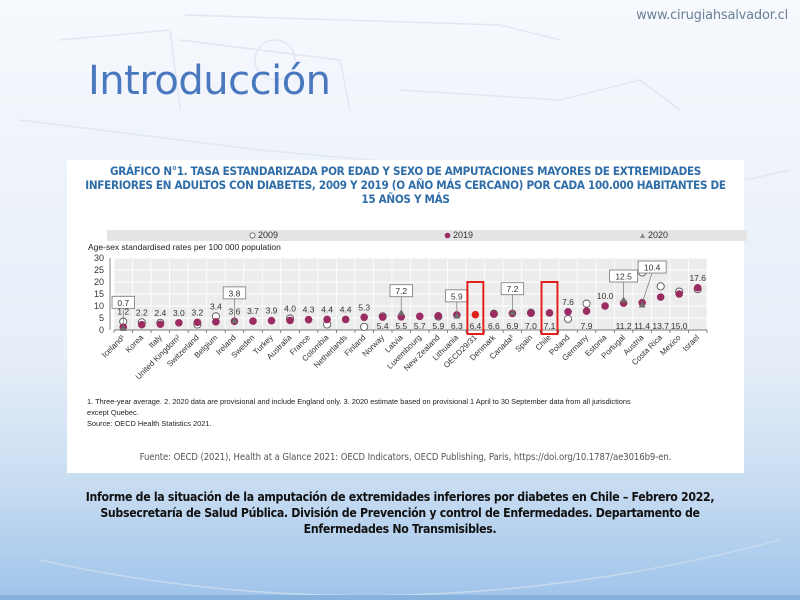  I want to click on data-label: 5.5, so click(401, 326).